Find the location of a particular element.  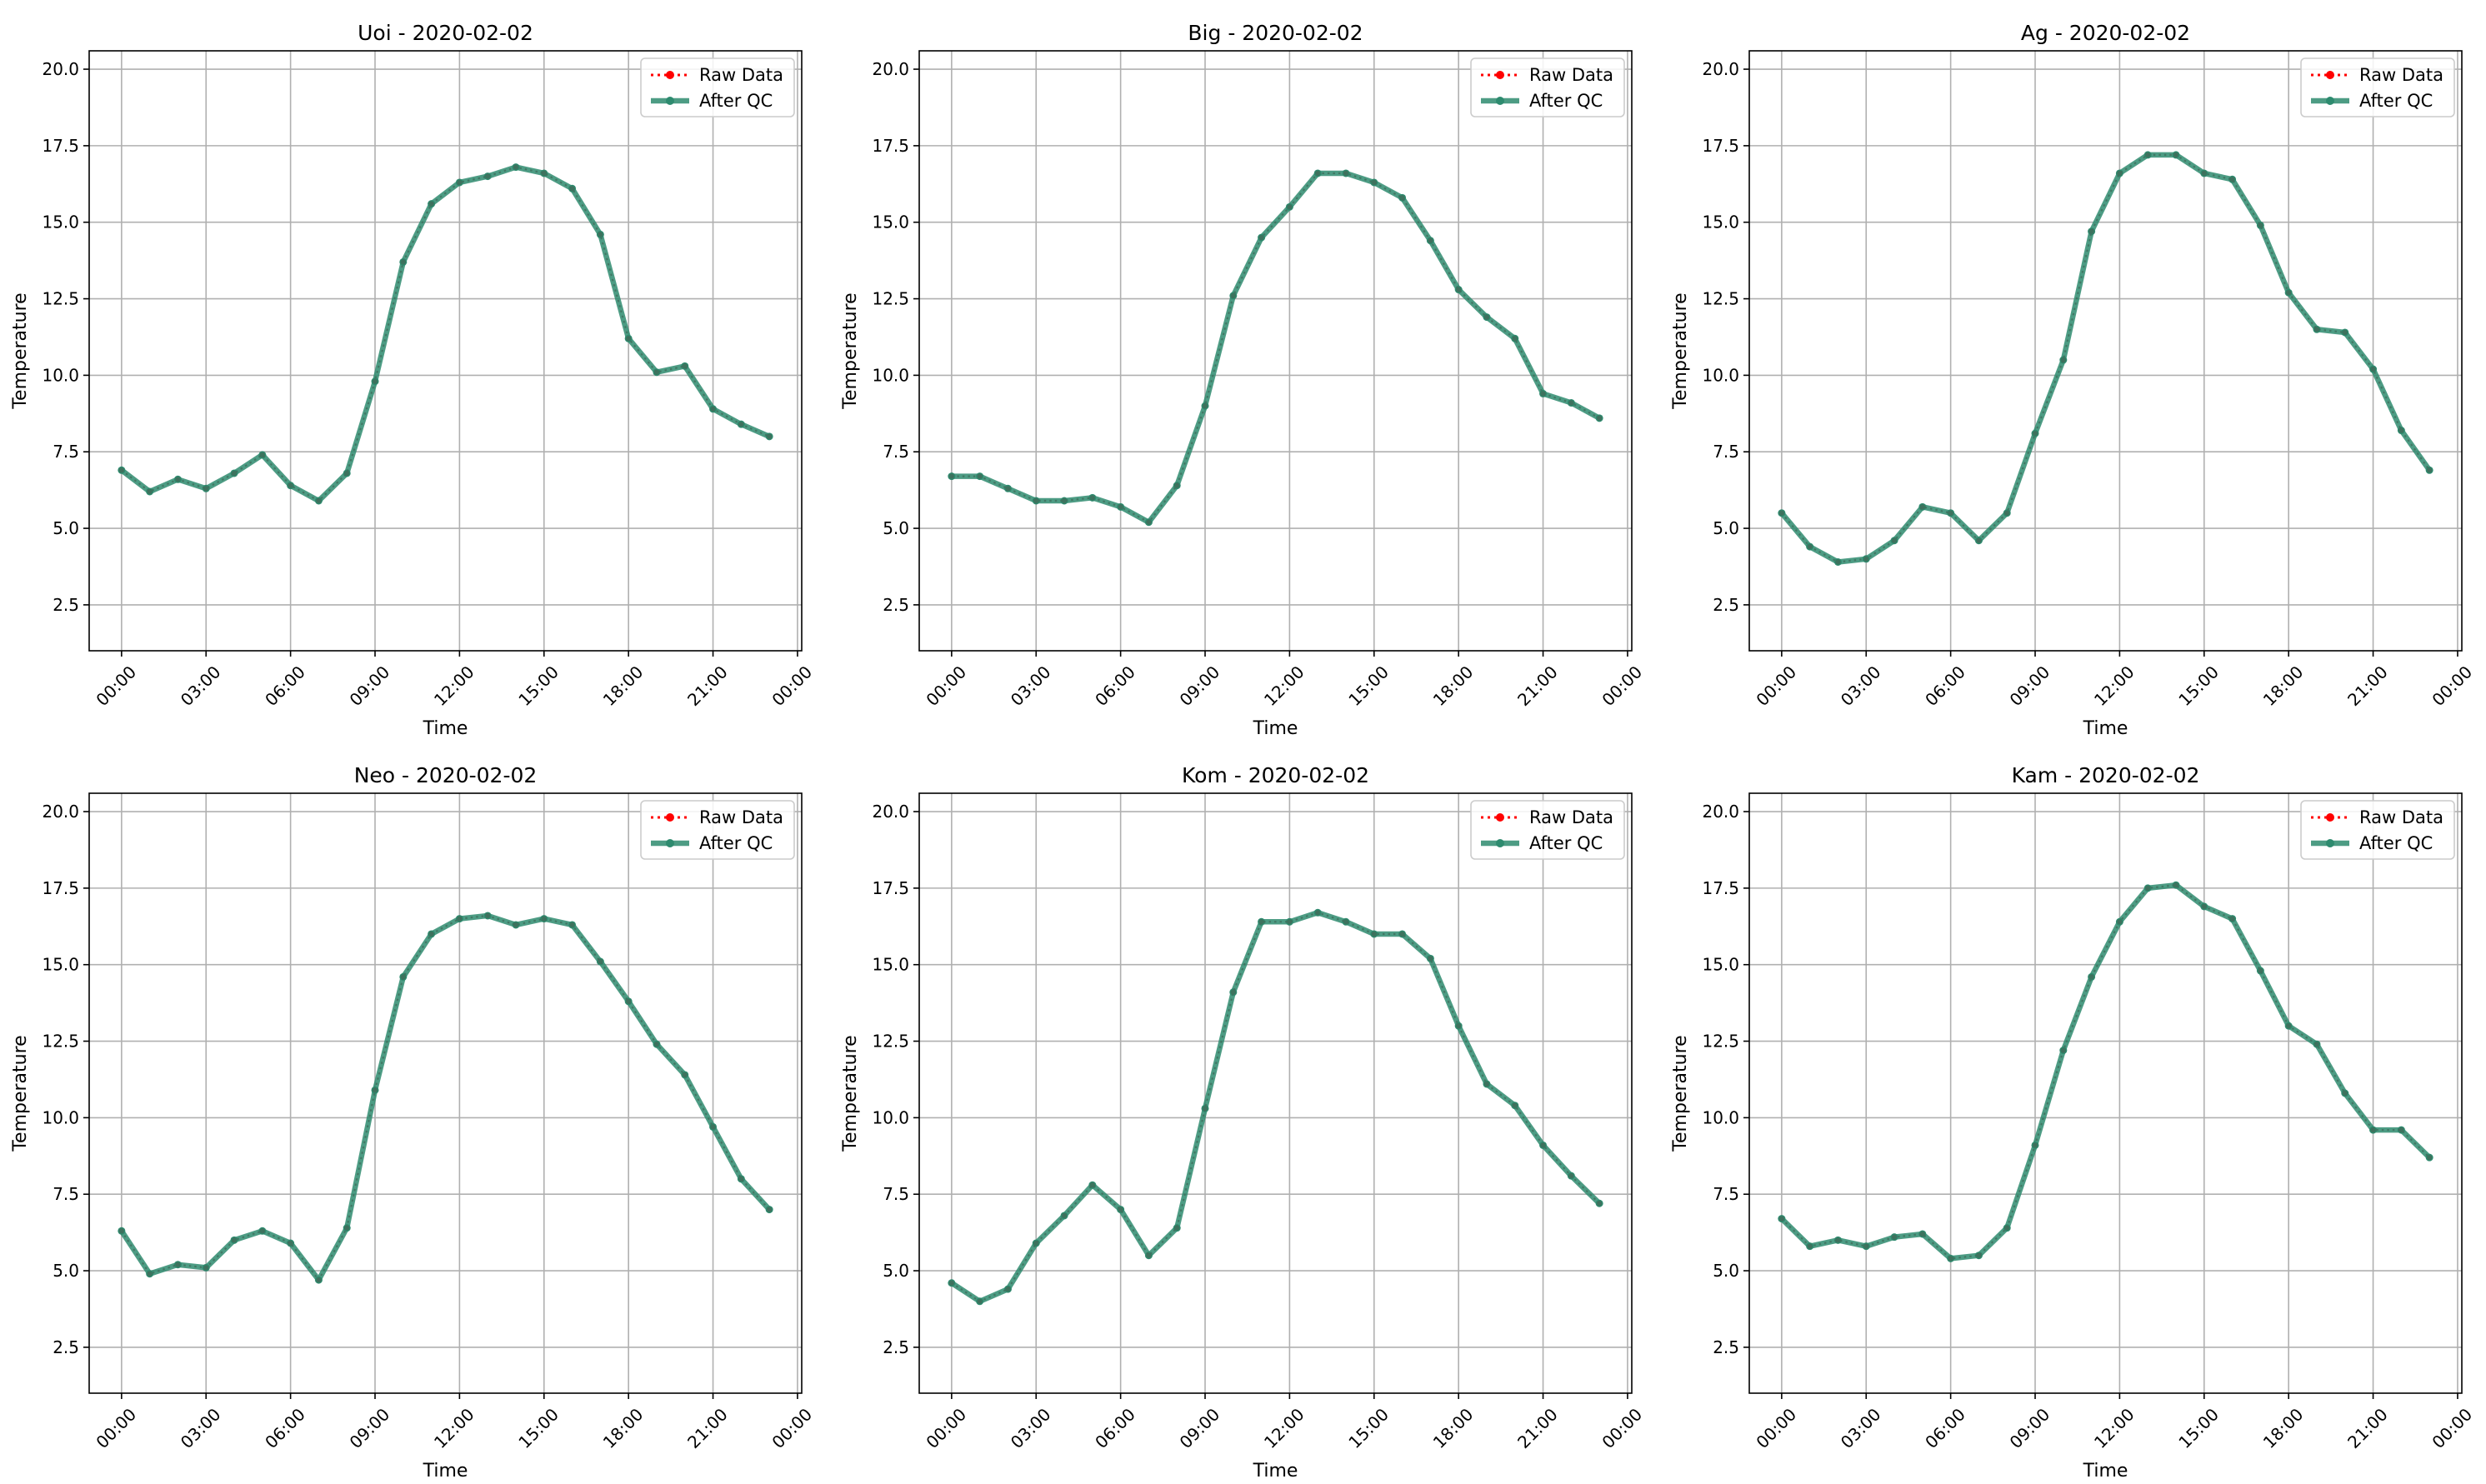

x-tick-label: 15:00 is located at coordinates (2198, 686).